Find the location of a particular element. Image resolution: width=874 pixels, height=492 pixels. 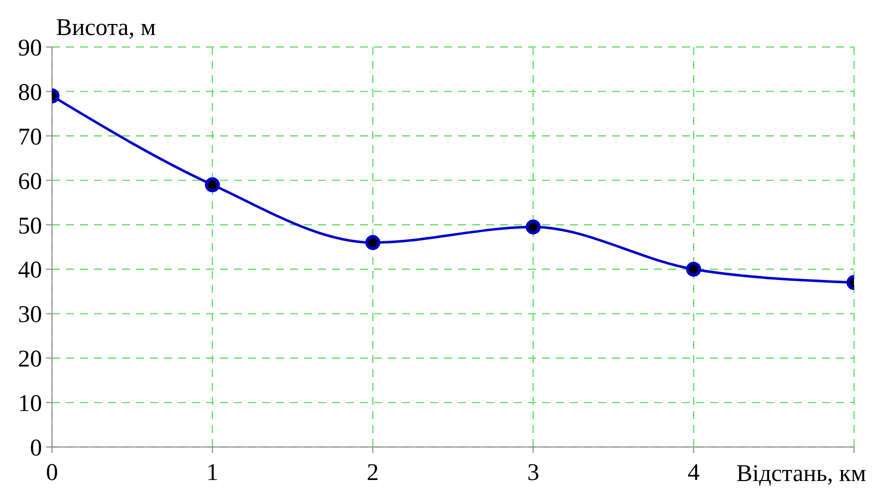

y-tick-label: 60 is located at coordinates (30, 181).